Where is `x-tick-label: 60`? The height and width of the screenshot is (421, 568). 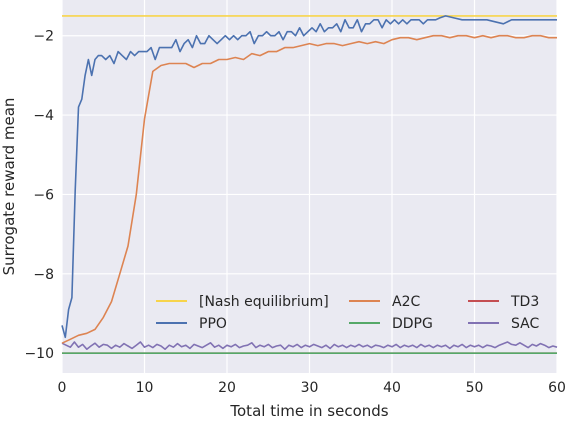 x-tick-label: 60 is located at coordinates (557, 388).